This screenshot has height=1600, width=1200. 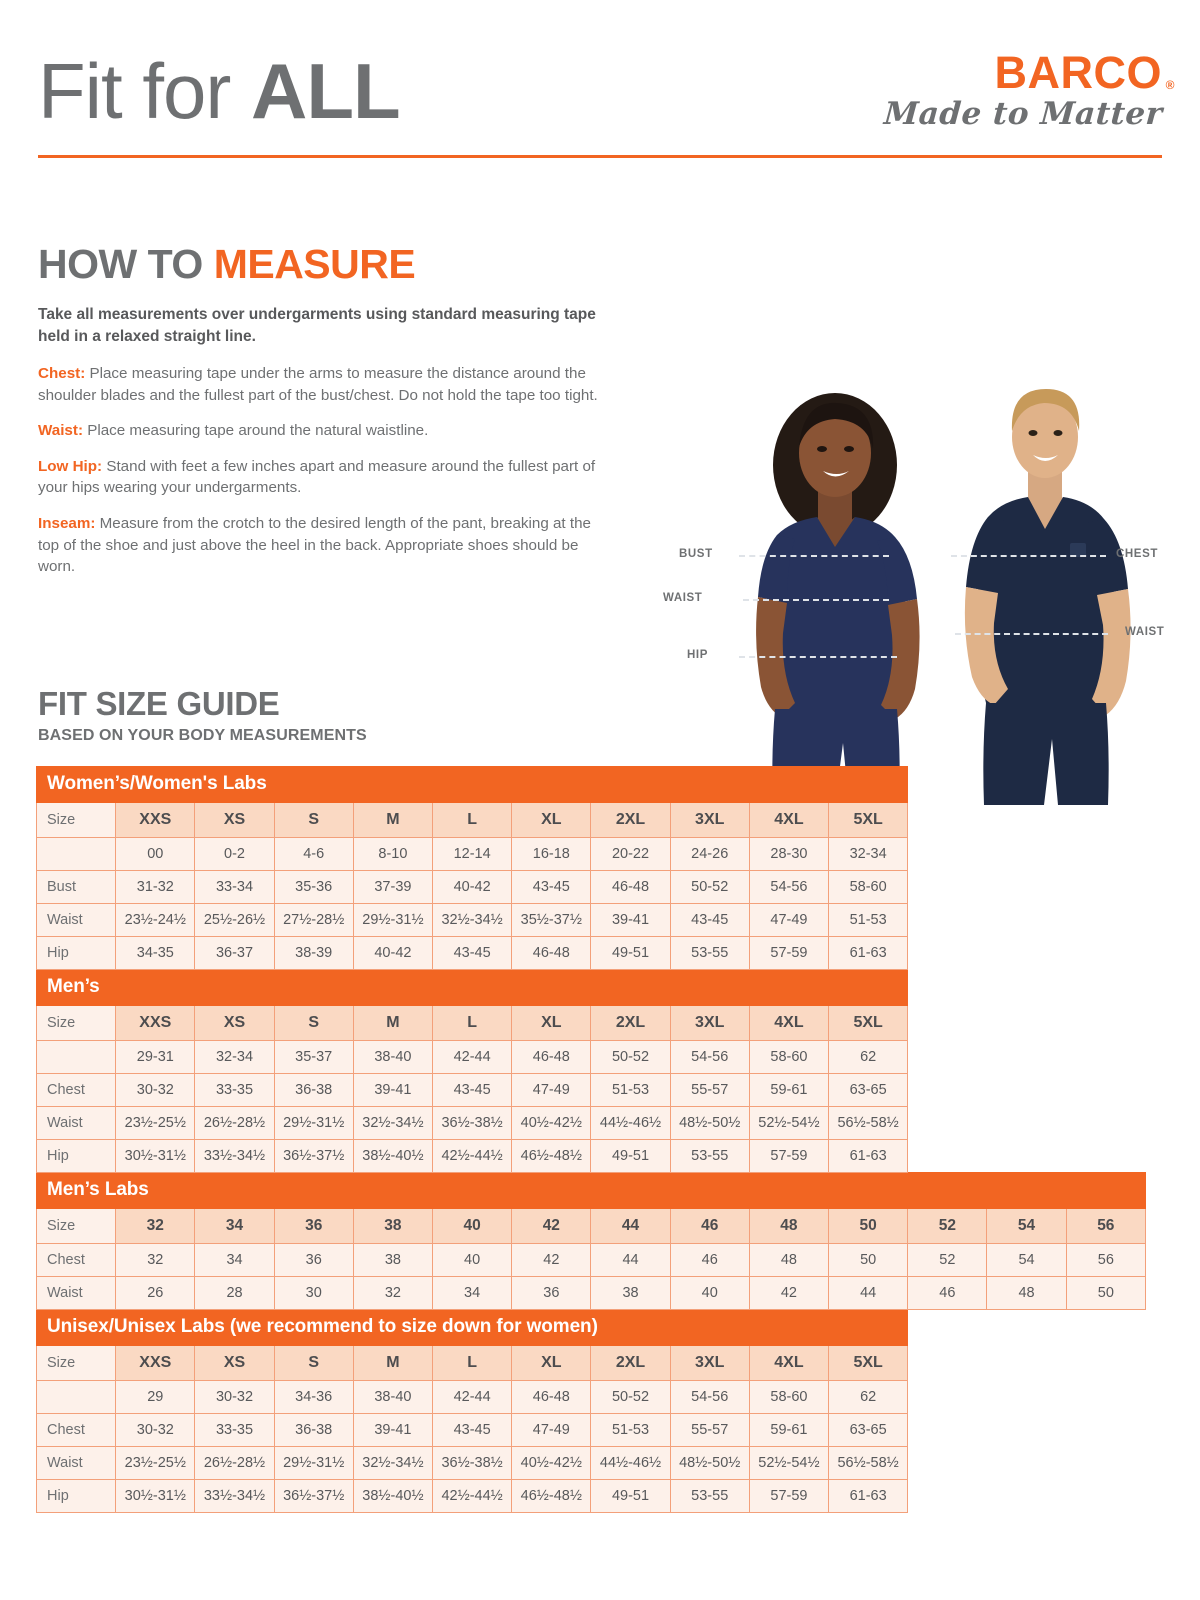 I want to click on measurement-cell: 38-40, so click(x=393, y=1057).